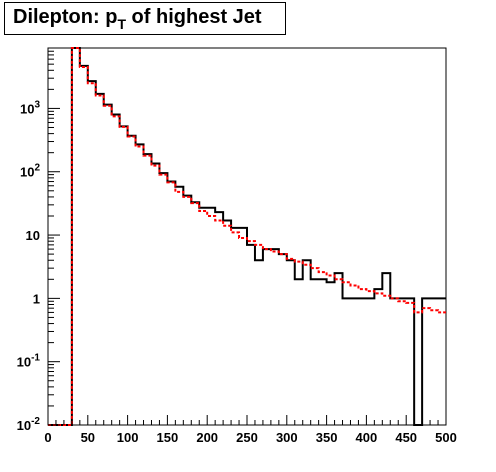 The image size is (496, 472). I want to click on title-subscript: T, so click(121, 24).